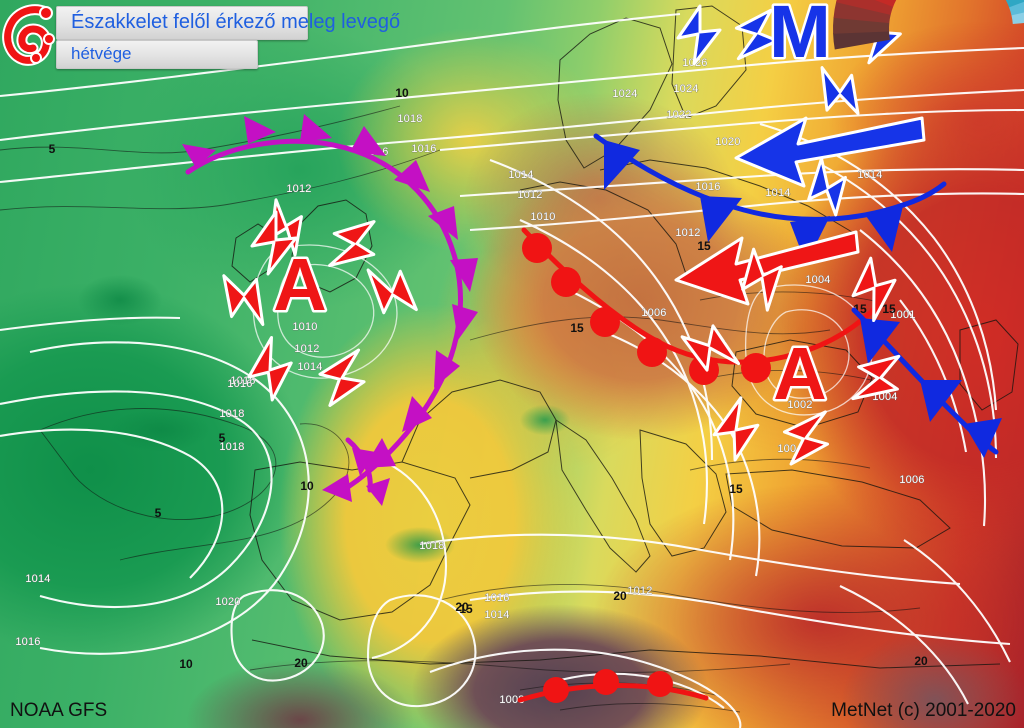  Describe the element at coordinates (817, 280) in the screenshot. I see `isobar-label: 1004` at that location.